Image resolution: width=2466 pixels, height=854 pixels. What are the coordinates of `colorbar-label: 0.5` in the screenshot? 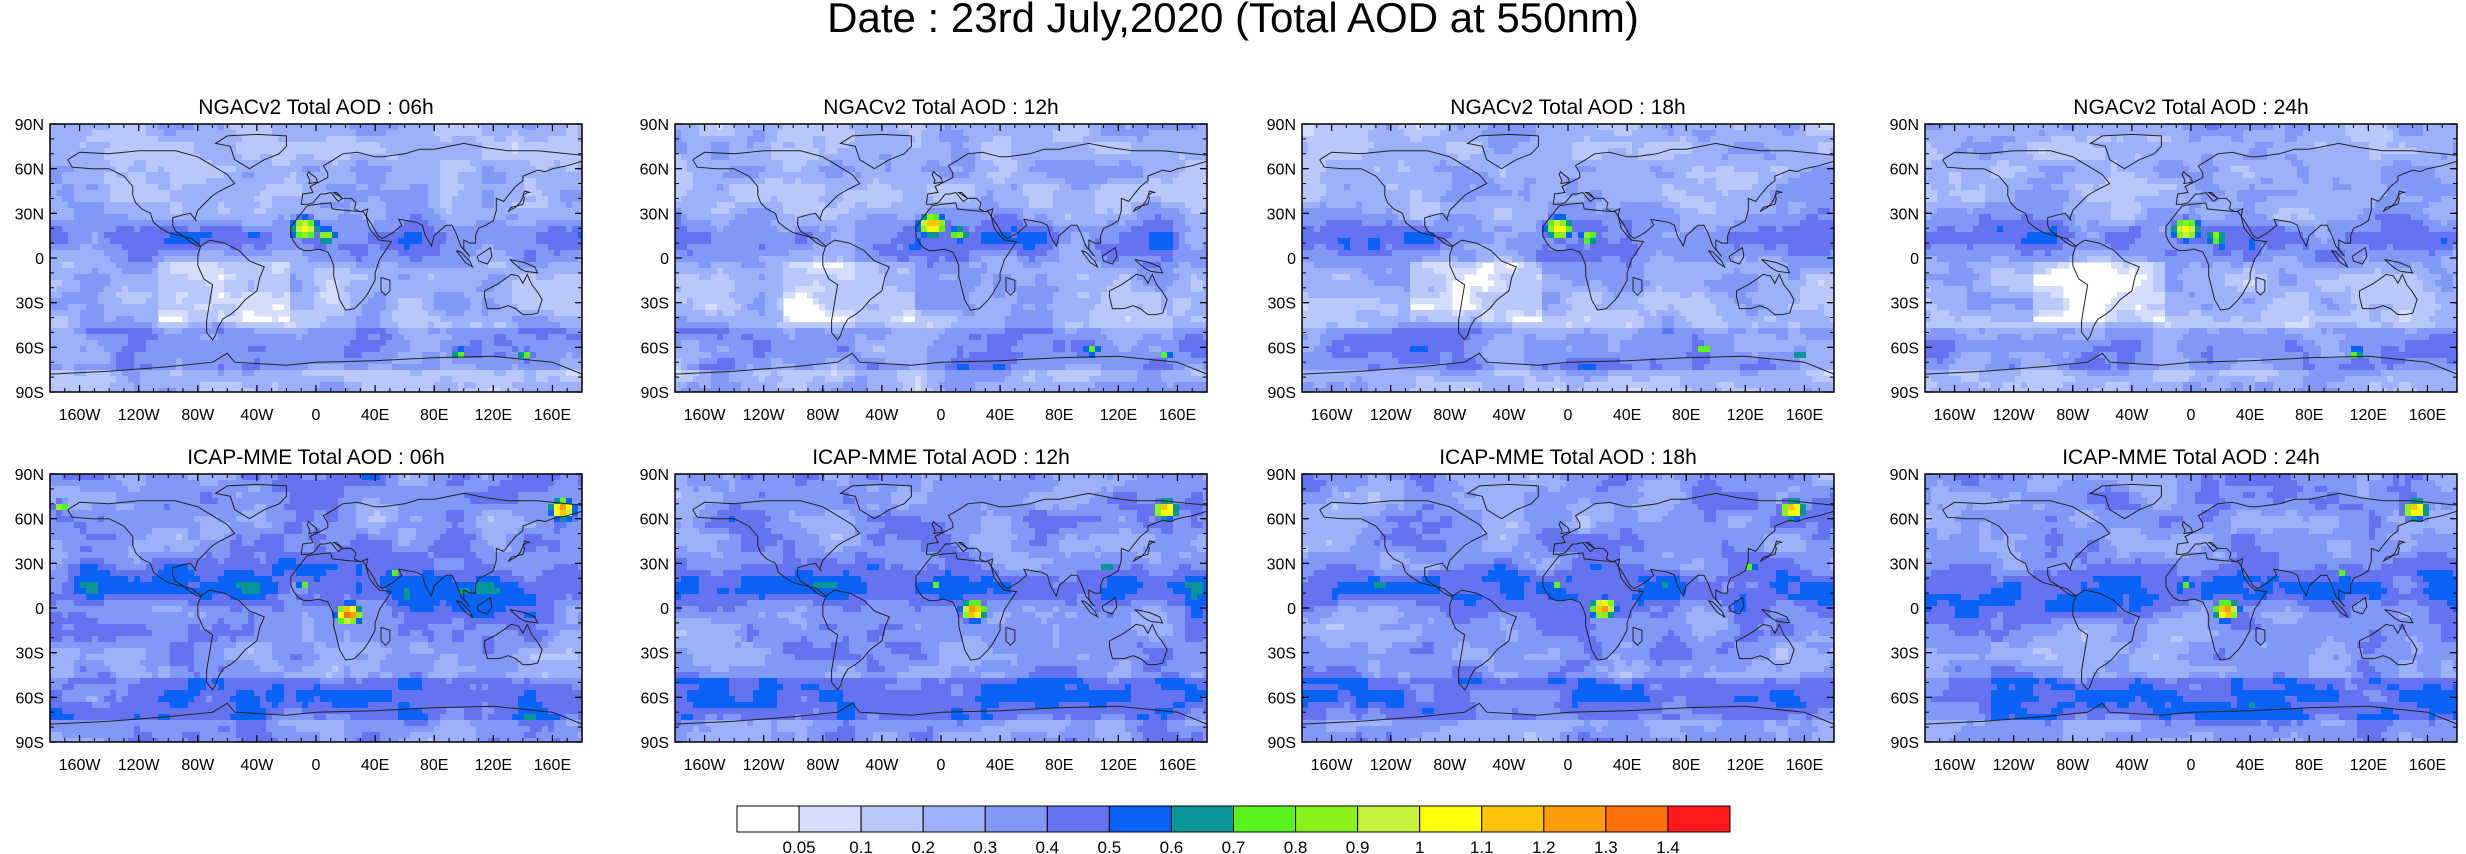 It's located at (1110, 846).